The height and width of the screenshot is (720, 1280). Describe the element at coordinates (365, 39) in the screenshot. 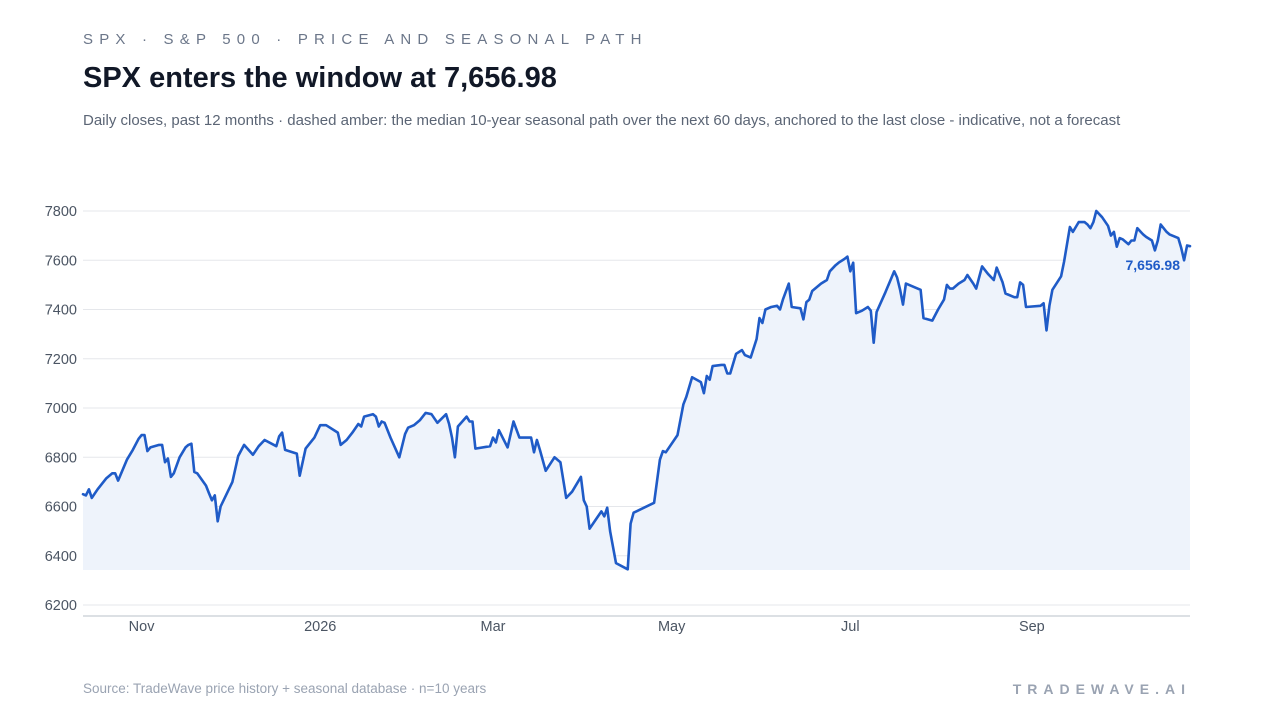

I see `chart-eyebrow: SPX · S&P 500 · PRICE AND SEASONAL PATH` at that location.